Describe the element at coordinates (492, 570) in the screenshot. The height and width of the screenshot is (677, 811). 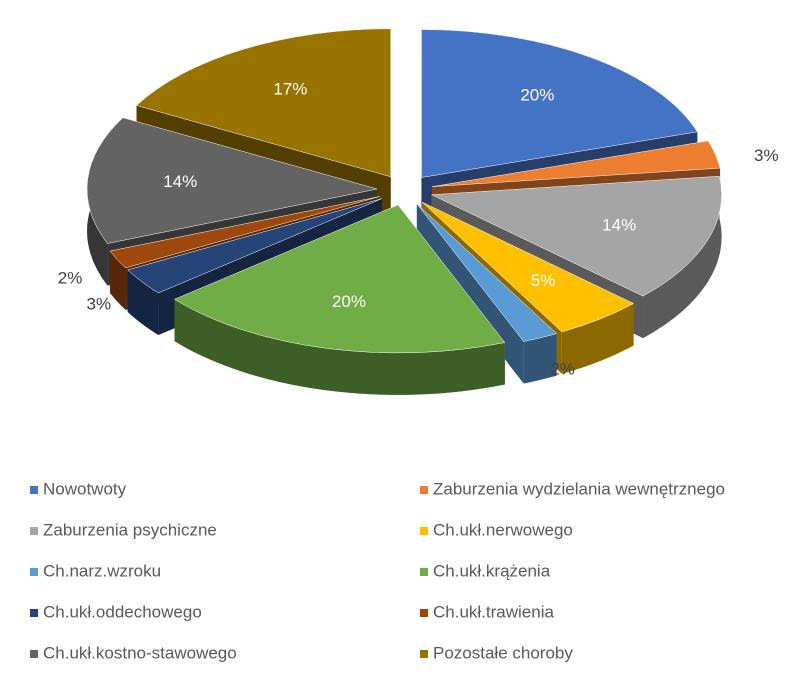
I see `legend-label: Ch.ukł.krążenia` at that location.